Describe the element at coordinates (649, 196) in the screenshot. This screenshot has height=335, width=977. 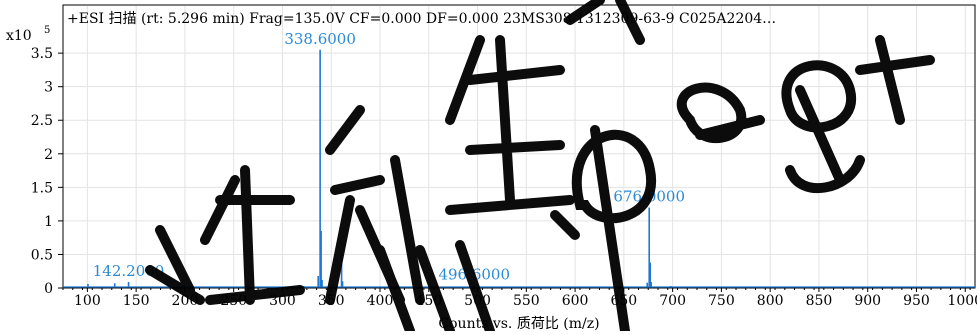
I see `peak-label: 676.0000` at that location.